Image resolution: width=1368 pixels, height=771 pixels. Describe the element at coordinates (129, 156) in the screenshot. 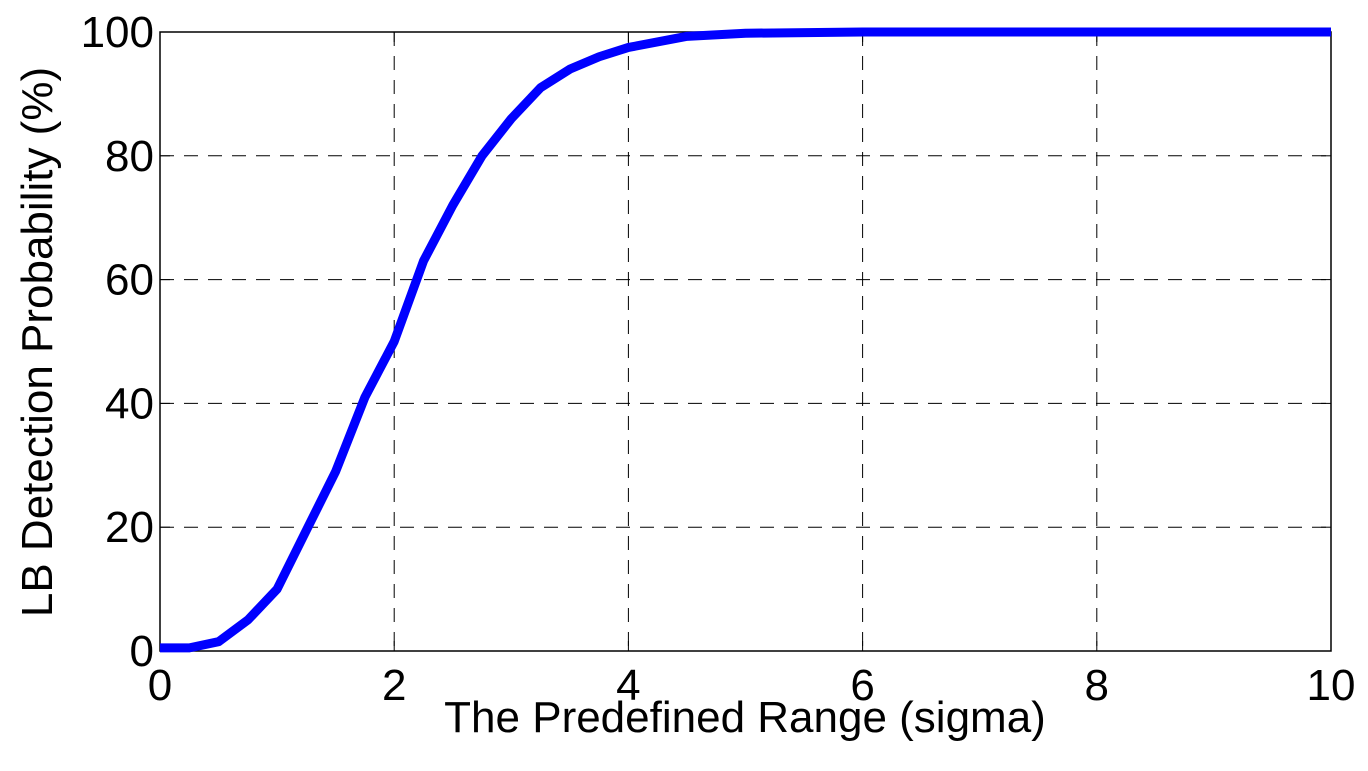

I see `y-tick-label: 80` at that location.